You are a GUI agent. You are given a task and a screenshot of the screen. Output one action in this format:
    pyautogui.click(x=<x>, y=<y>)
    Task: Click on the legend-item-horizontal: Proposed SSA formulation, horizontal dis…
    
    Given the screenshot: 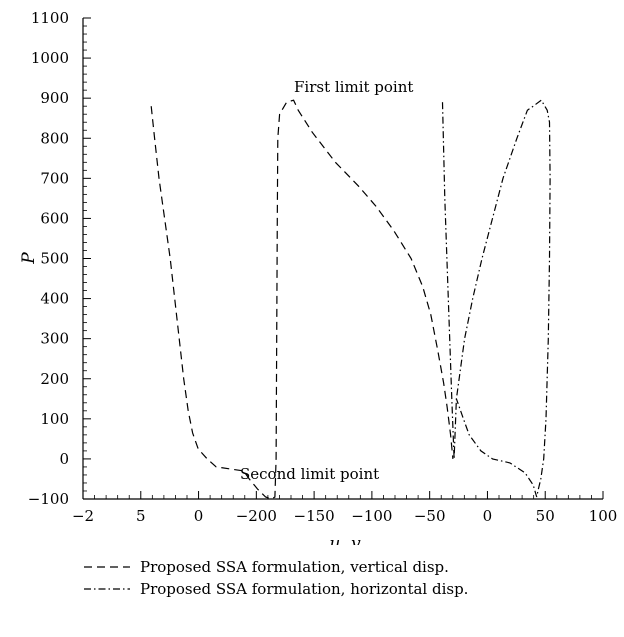 What is the action you would take?
    pyautogui.click(x=276, y=589)
    